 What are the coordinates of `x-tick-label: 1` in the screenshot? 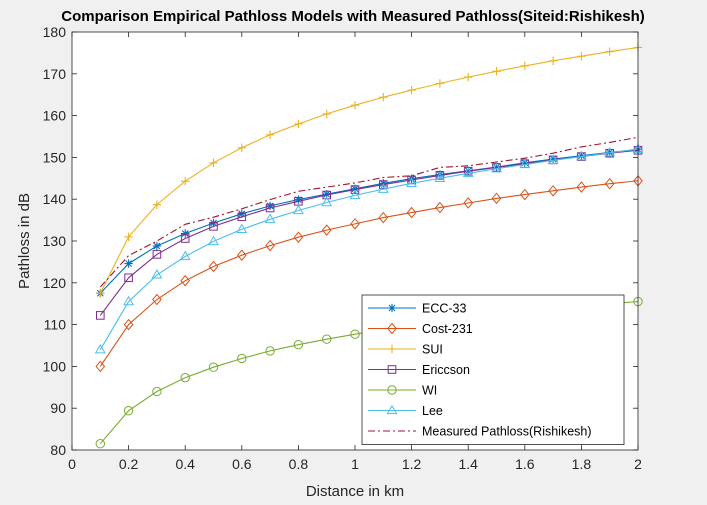 It's located at (355, 464).